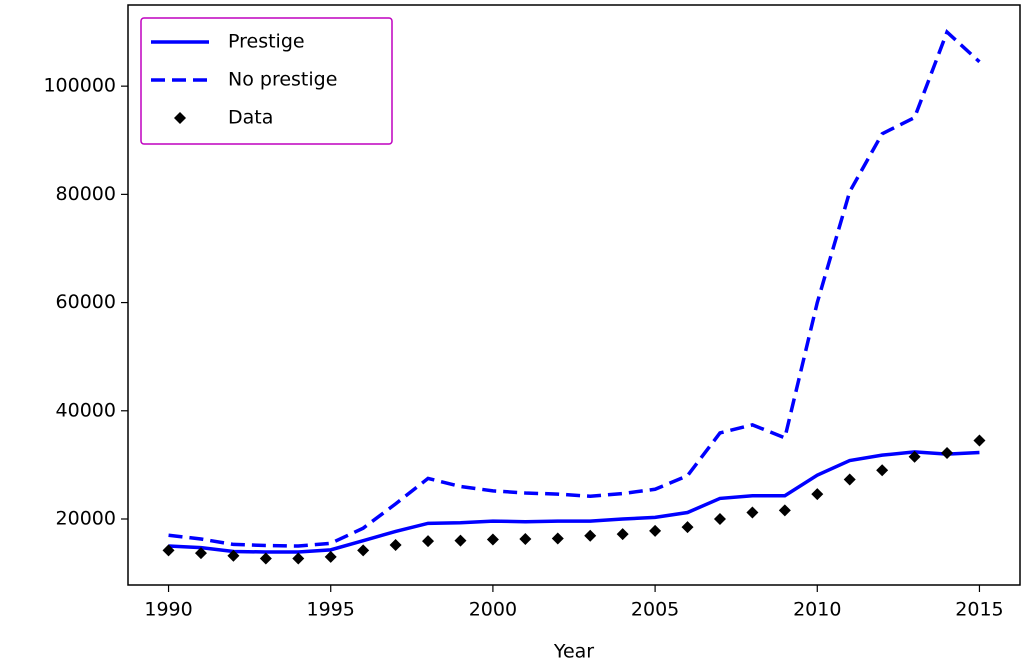 Image resolution: width=1021 pixels, height=670 pixels. What do you see at coordinates (180, 118) in the screenshot?
I see `legend-swatch` at bounding box center [180, 118].